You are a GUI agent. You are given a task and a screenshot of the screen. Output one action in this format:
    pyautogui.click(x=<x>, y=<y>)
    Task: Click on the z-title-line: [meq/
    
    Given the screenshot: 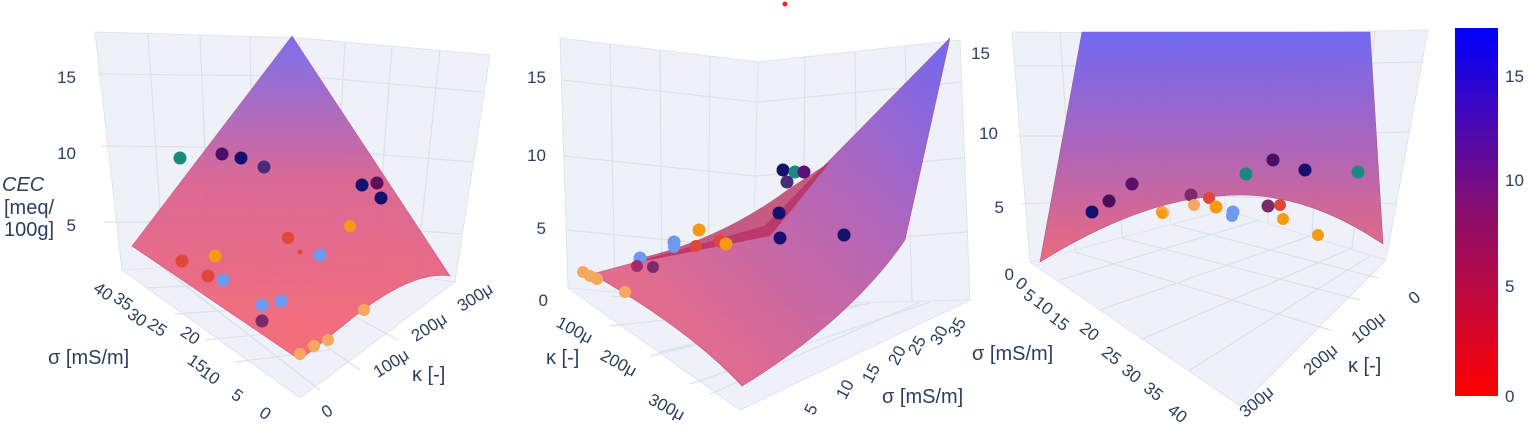 What is the action you would take?
    pyautogui.click(x=29, y=208)
    